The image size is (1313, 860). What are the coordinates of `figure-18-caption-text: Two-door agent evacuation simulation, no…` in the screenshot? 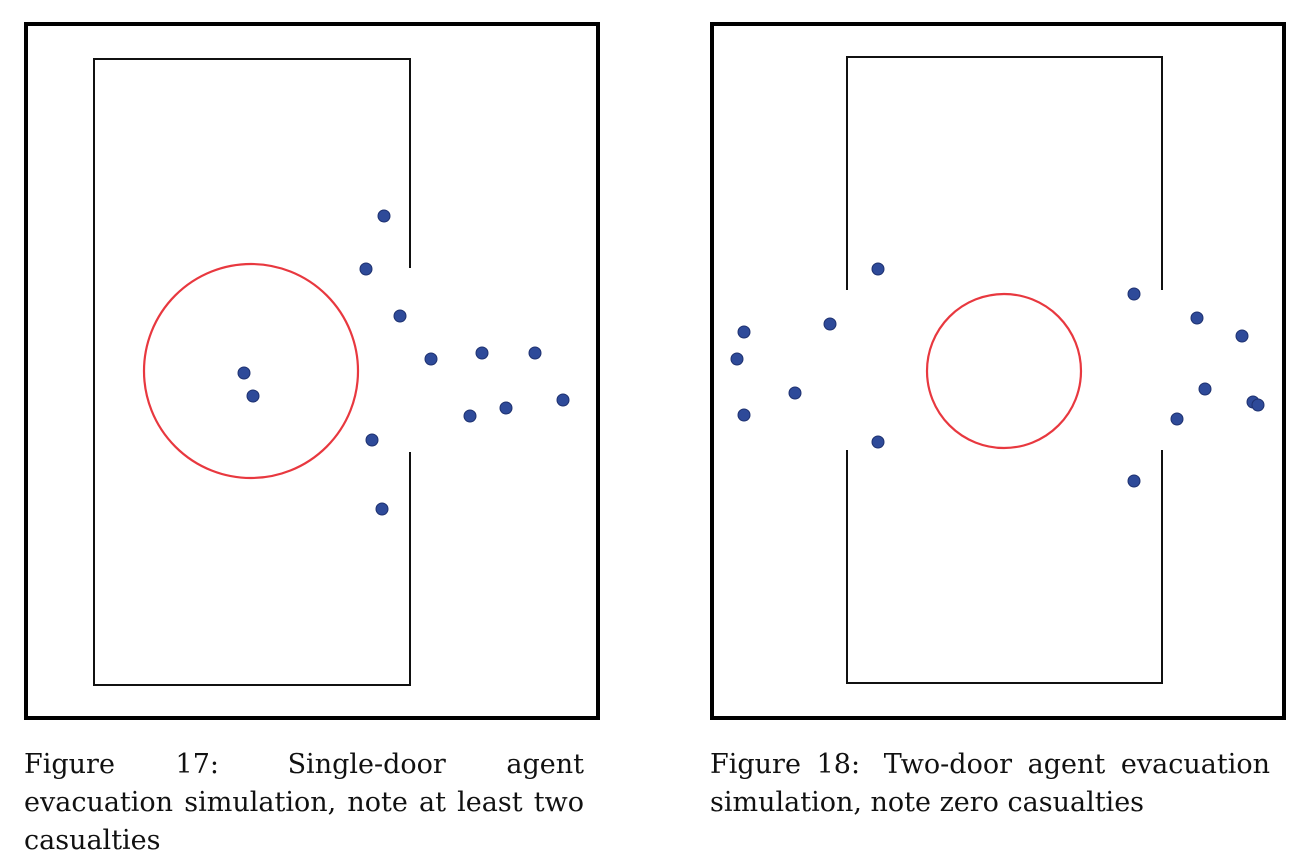 It's located at (990, 783).